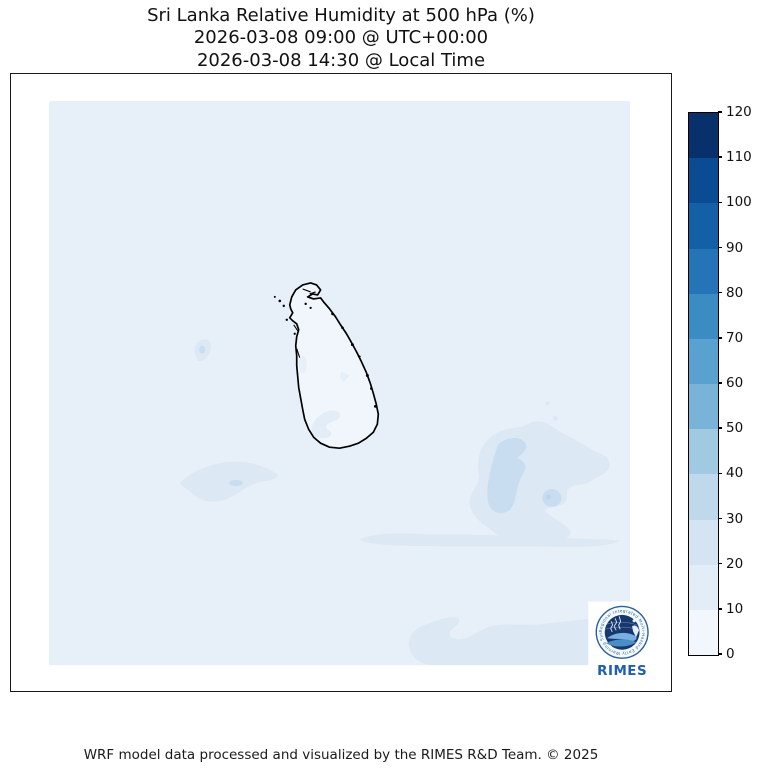  Describe the element at coordinates (735, 292) in the screenshot. I see `colorbar-tick-label: 80` at that location.